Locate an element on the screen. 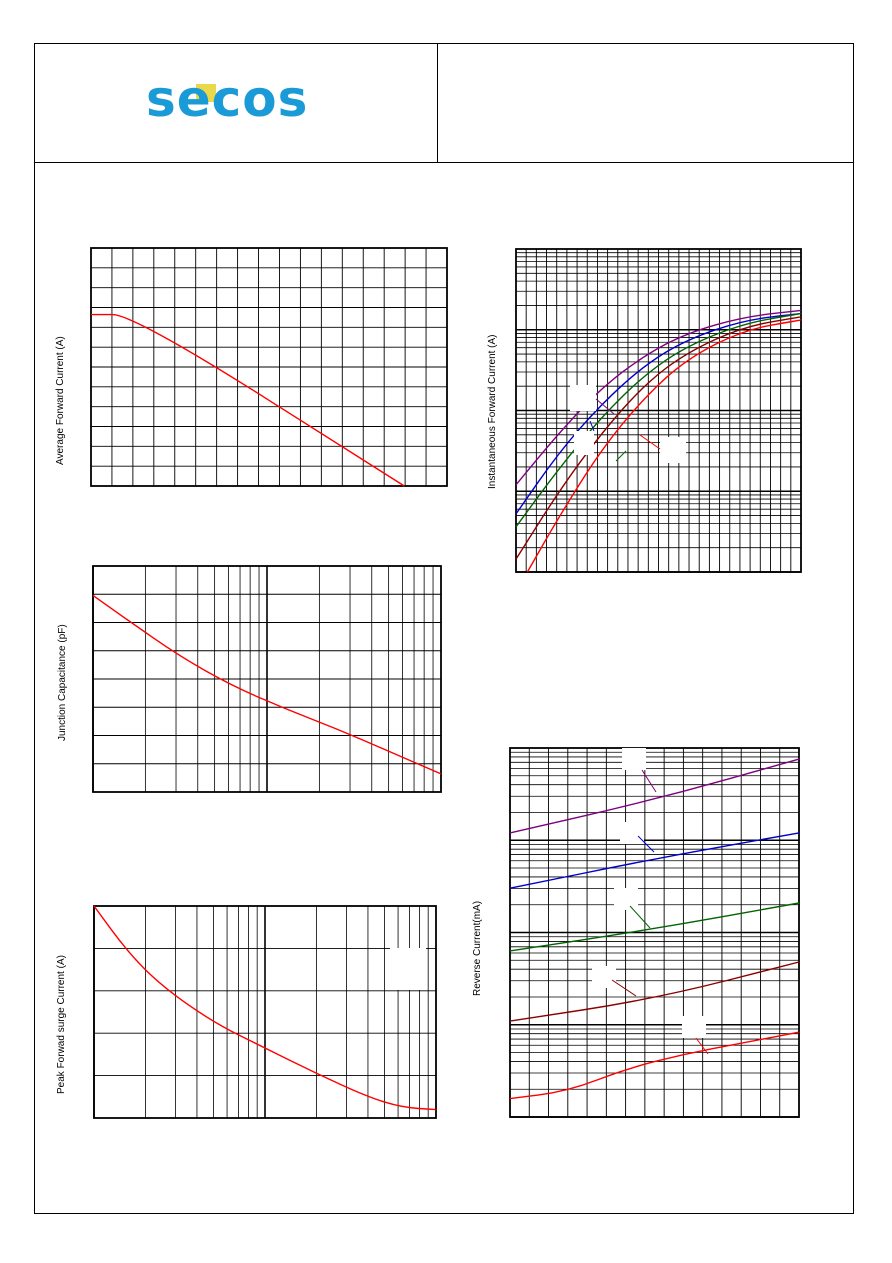 This screenshot has height=1263, width=892. capacitance-y-label: Junction Capacitance (pF) is located at coordinates (62, 682).